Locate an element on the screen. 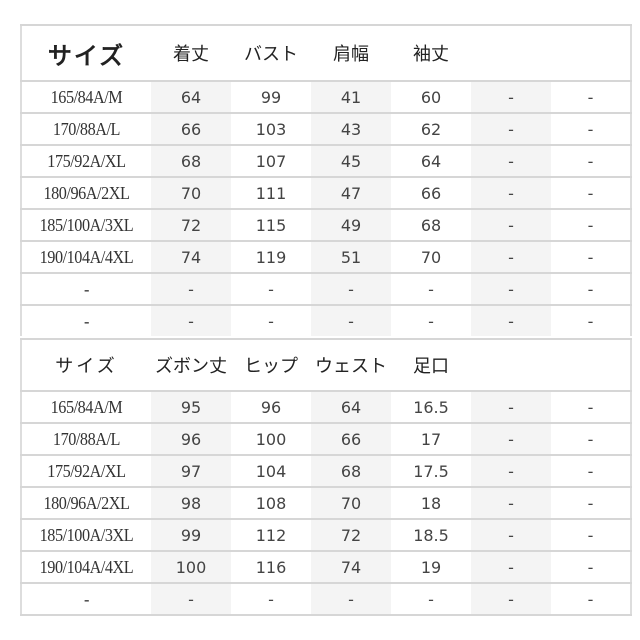 The height and width of the screenshot is (640, 640). measurement-cell: 99 is located at coordinates (191, 534).